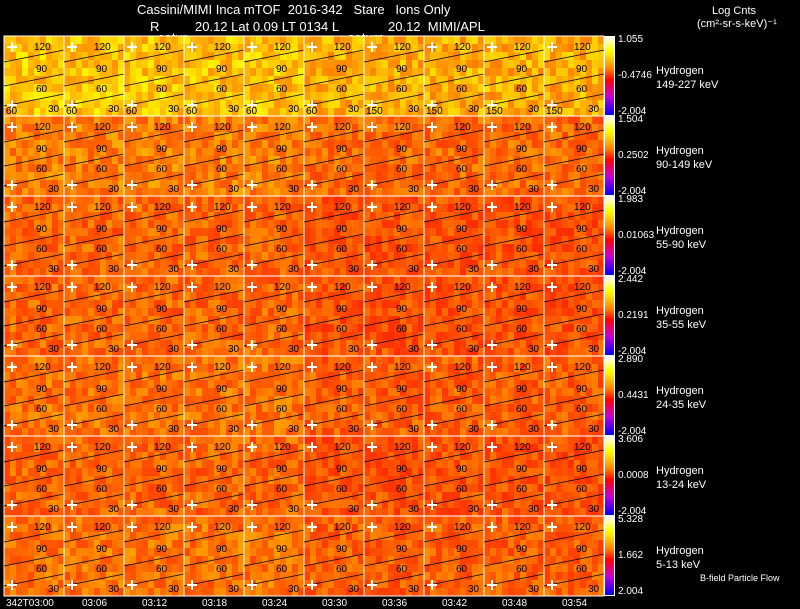 Image resolution: width=800 pixels, height=609 pixels. Describe the element at coordinates (94, 240) in the screenshot. I see `grid-line` at that location.